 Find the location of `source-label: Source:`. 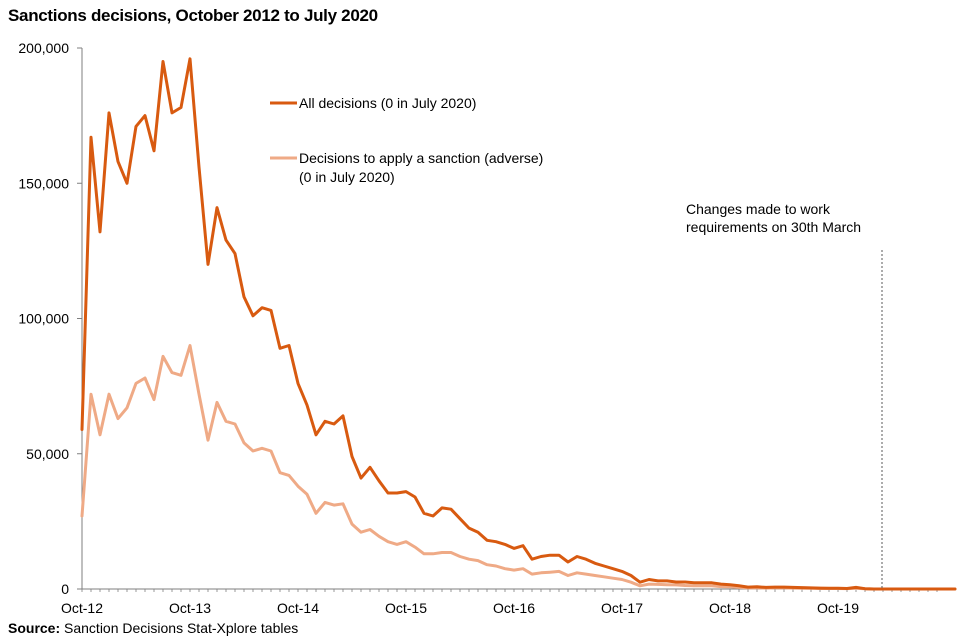

source-label: Source: is located at coordinates (34, 628).